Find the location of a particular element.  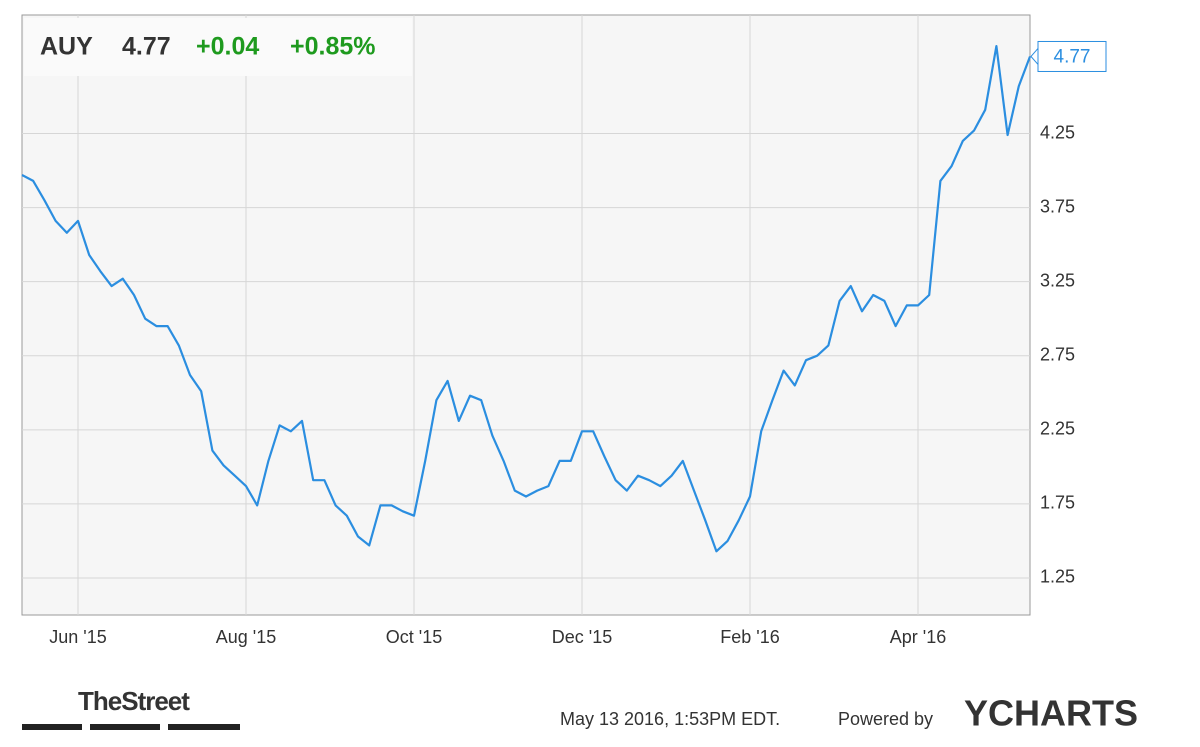

brand-logo: YCHARTS is located at coordinates (1051, 713).